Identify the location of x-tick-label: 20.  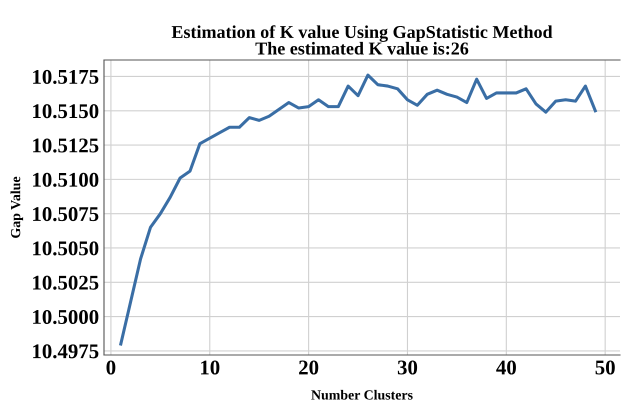
(308, 367).